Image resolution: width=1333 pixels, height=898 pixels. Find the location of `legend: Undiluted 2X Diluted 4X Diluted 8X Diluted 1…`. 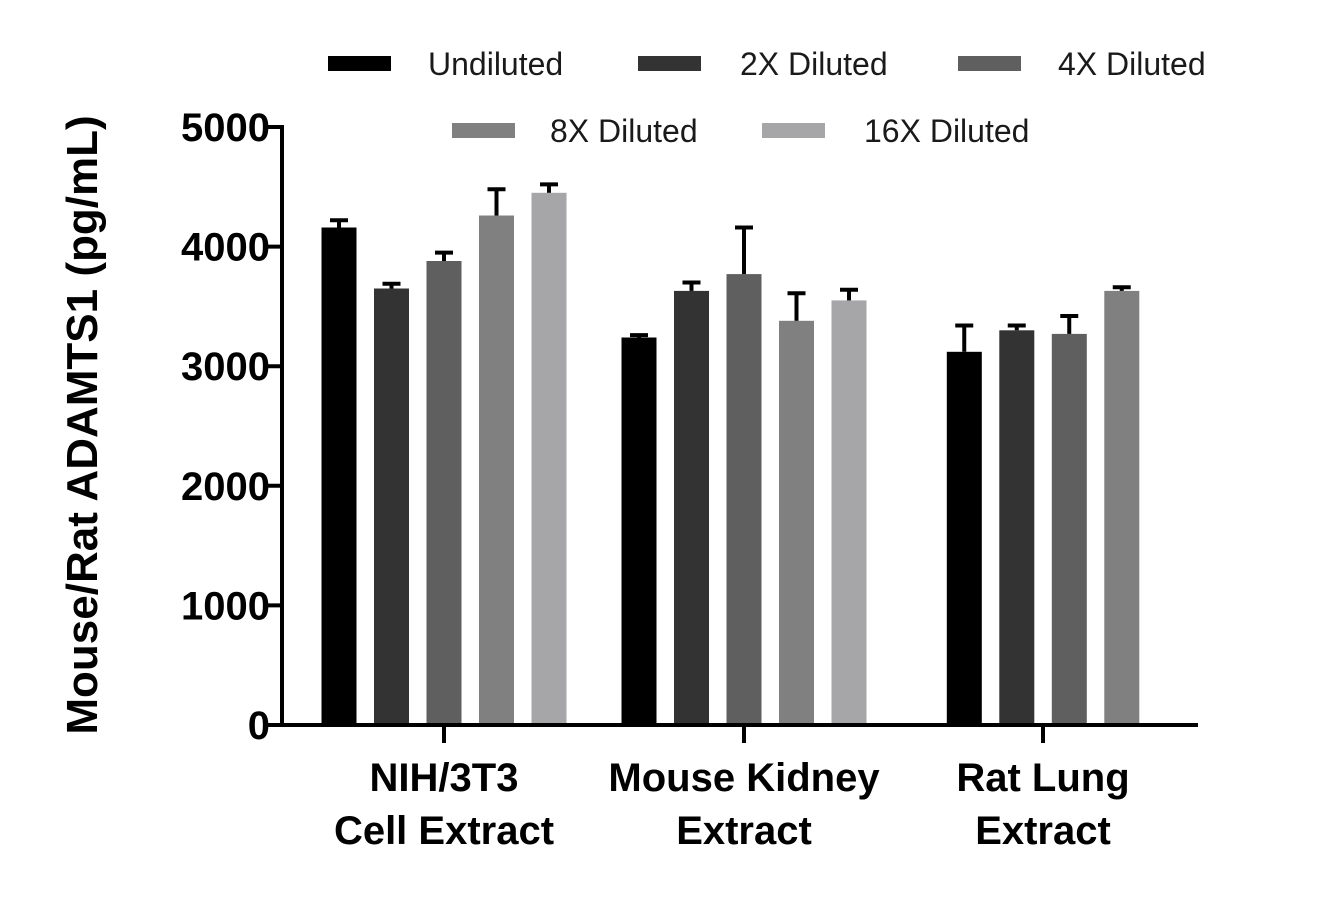

legend: Undiluted 2X Diluted 4X Diluted 8X Diluted 1… is located at coordinates (767, 97).